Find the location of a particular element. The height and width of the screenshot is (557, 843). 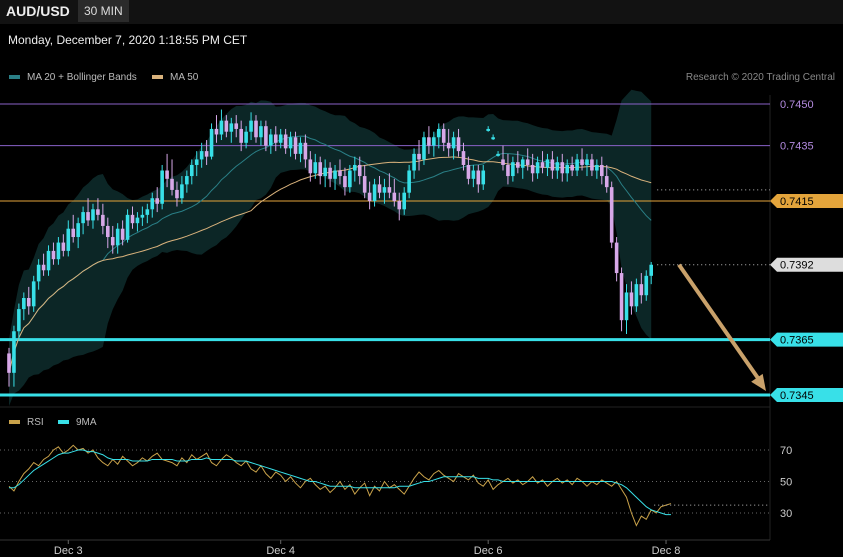

price-legend-ma20: MA 20 + Bollinger Bands is located at coordinates (73, 77).